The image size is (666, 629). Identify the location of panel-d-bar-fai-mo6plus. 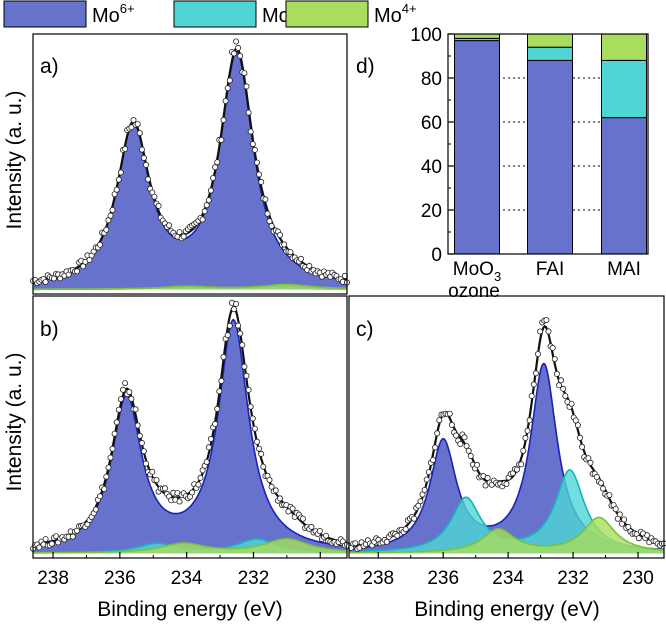
(550, 157).